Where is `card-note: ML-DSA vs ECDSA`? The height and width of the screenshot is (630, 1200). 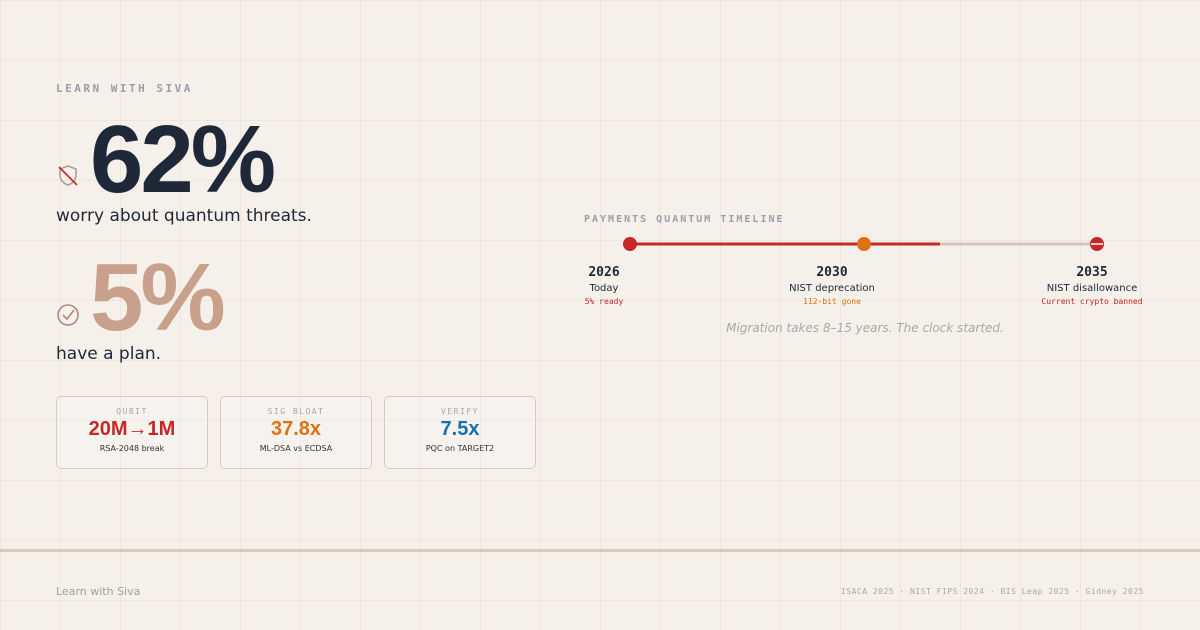
card-note: ML-DSA vs ECDSA is located at coordinates (296, 448).